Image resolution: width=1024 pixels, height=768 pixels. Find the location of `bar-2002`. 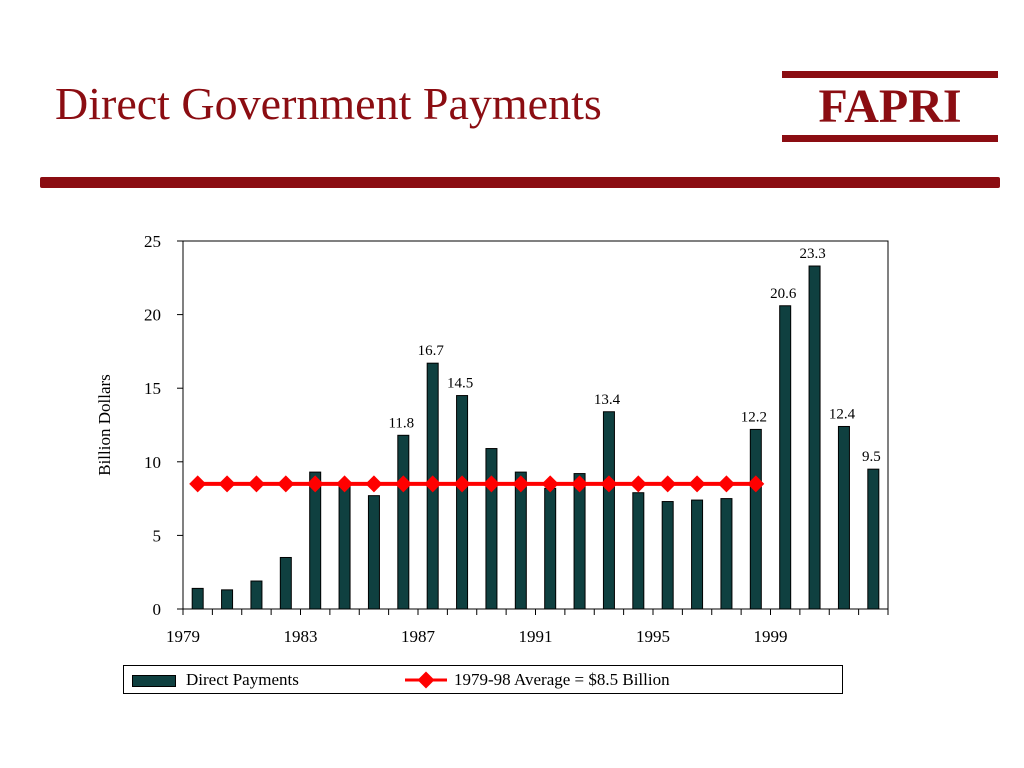

bar-2002 is located at coordinates (873, 539).